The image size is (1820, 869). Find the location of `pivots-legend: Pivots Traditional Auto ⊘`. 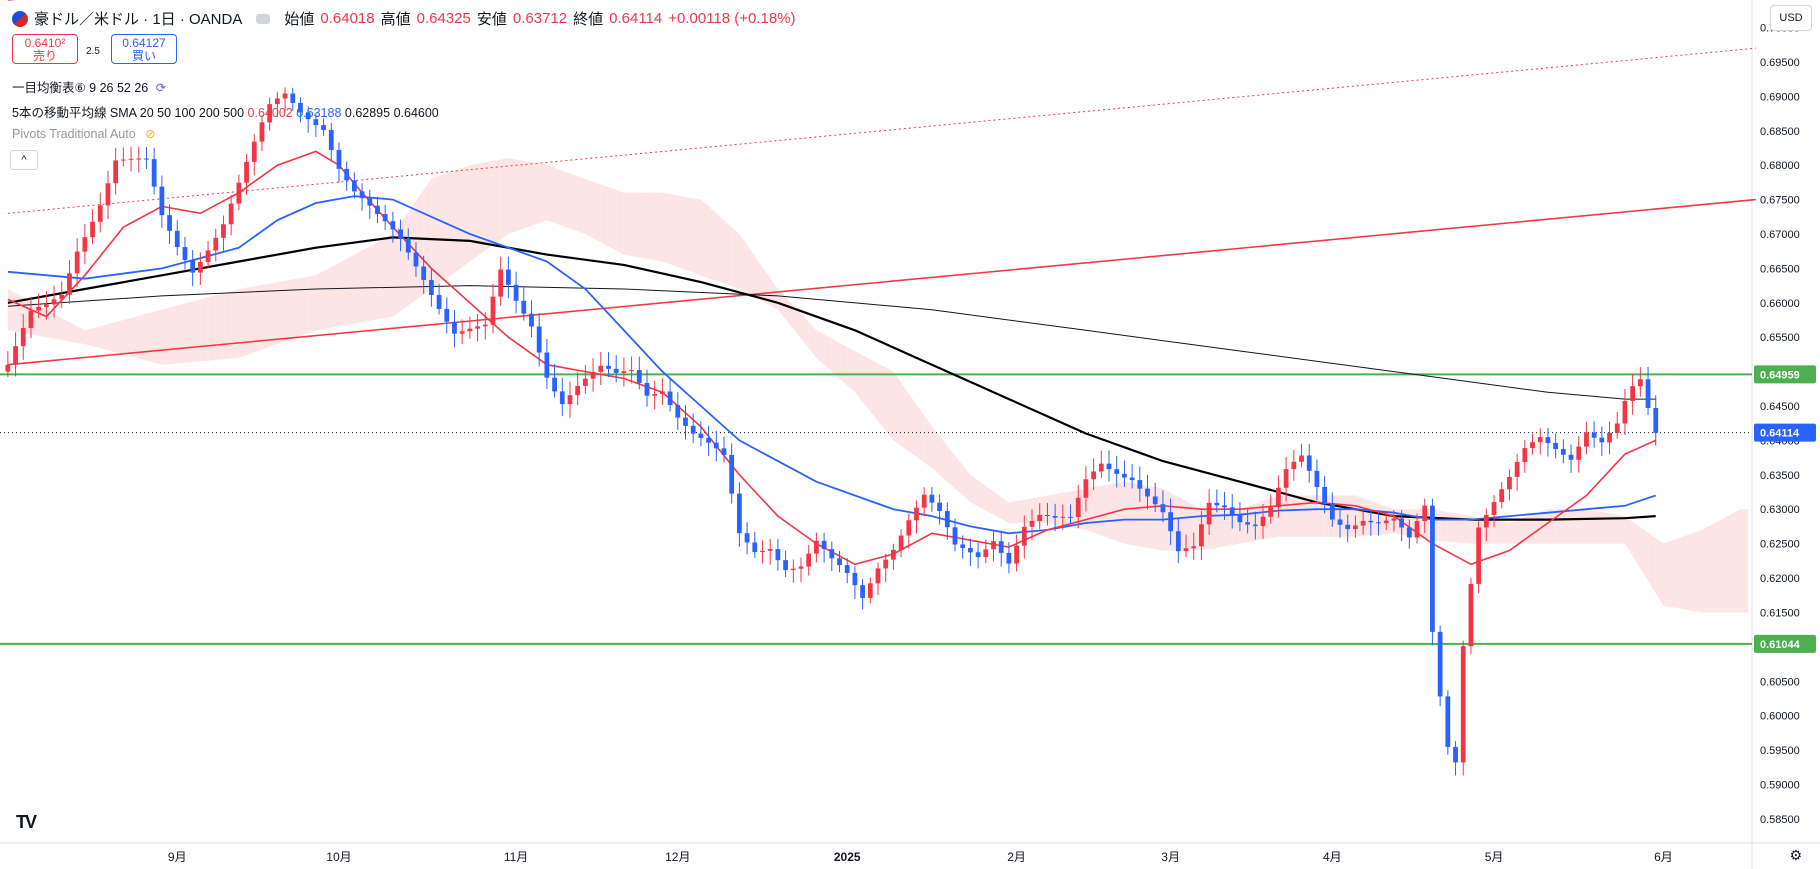

pivots-legend: Pivots Traditional Auto ⊘ is located at coordinates (84, 133).